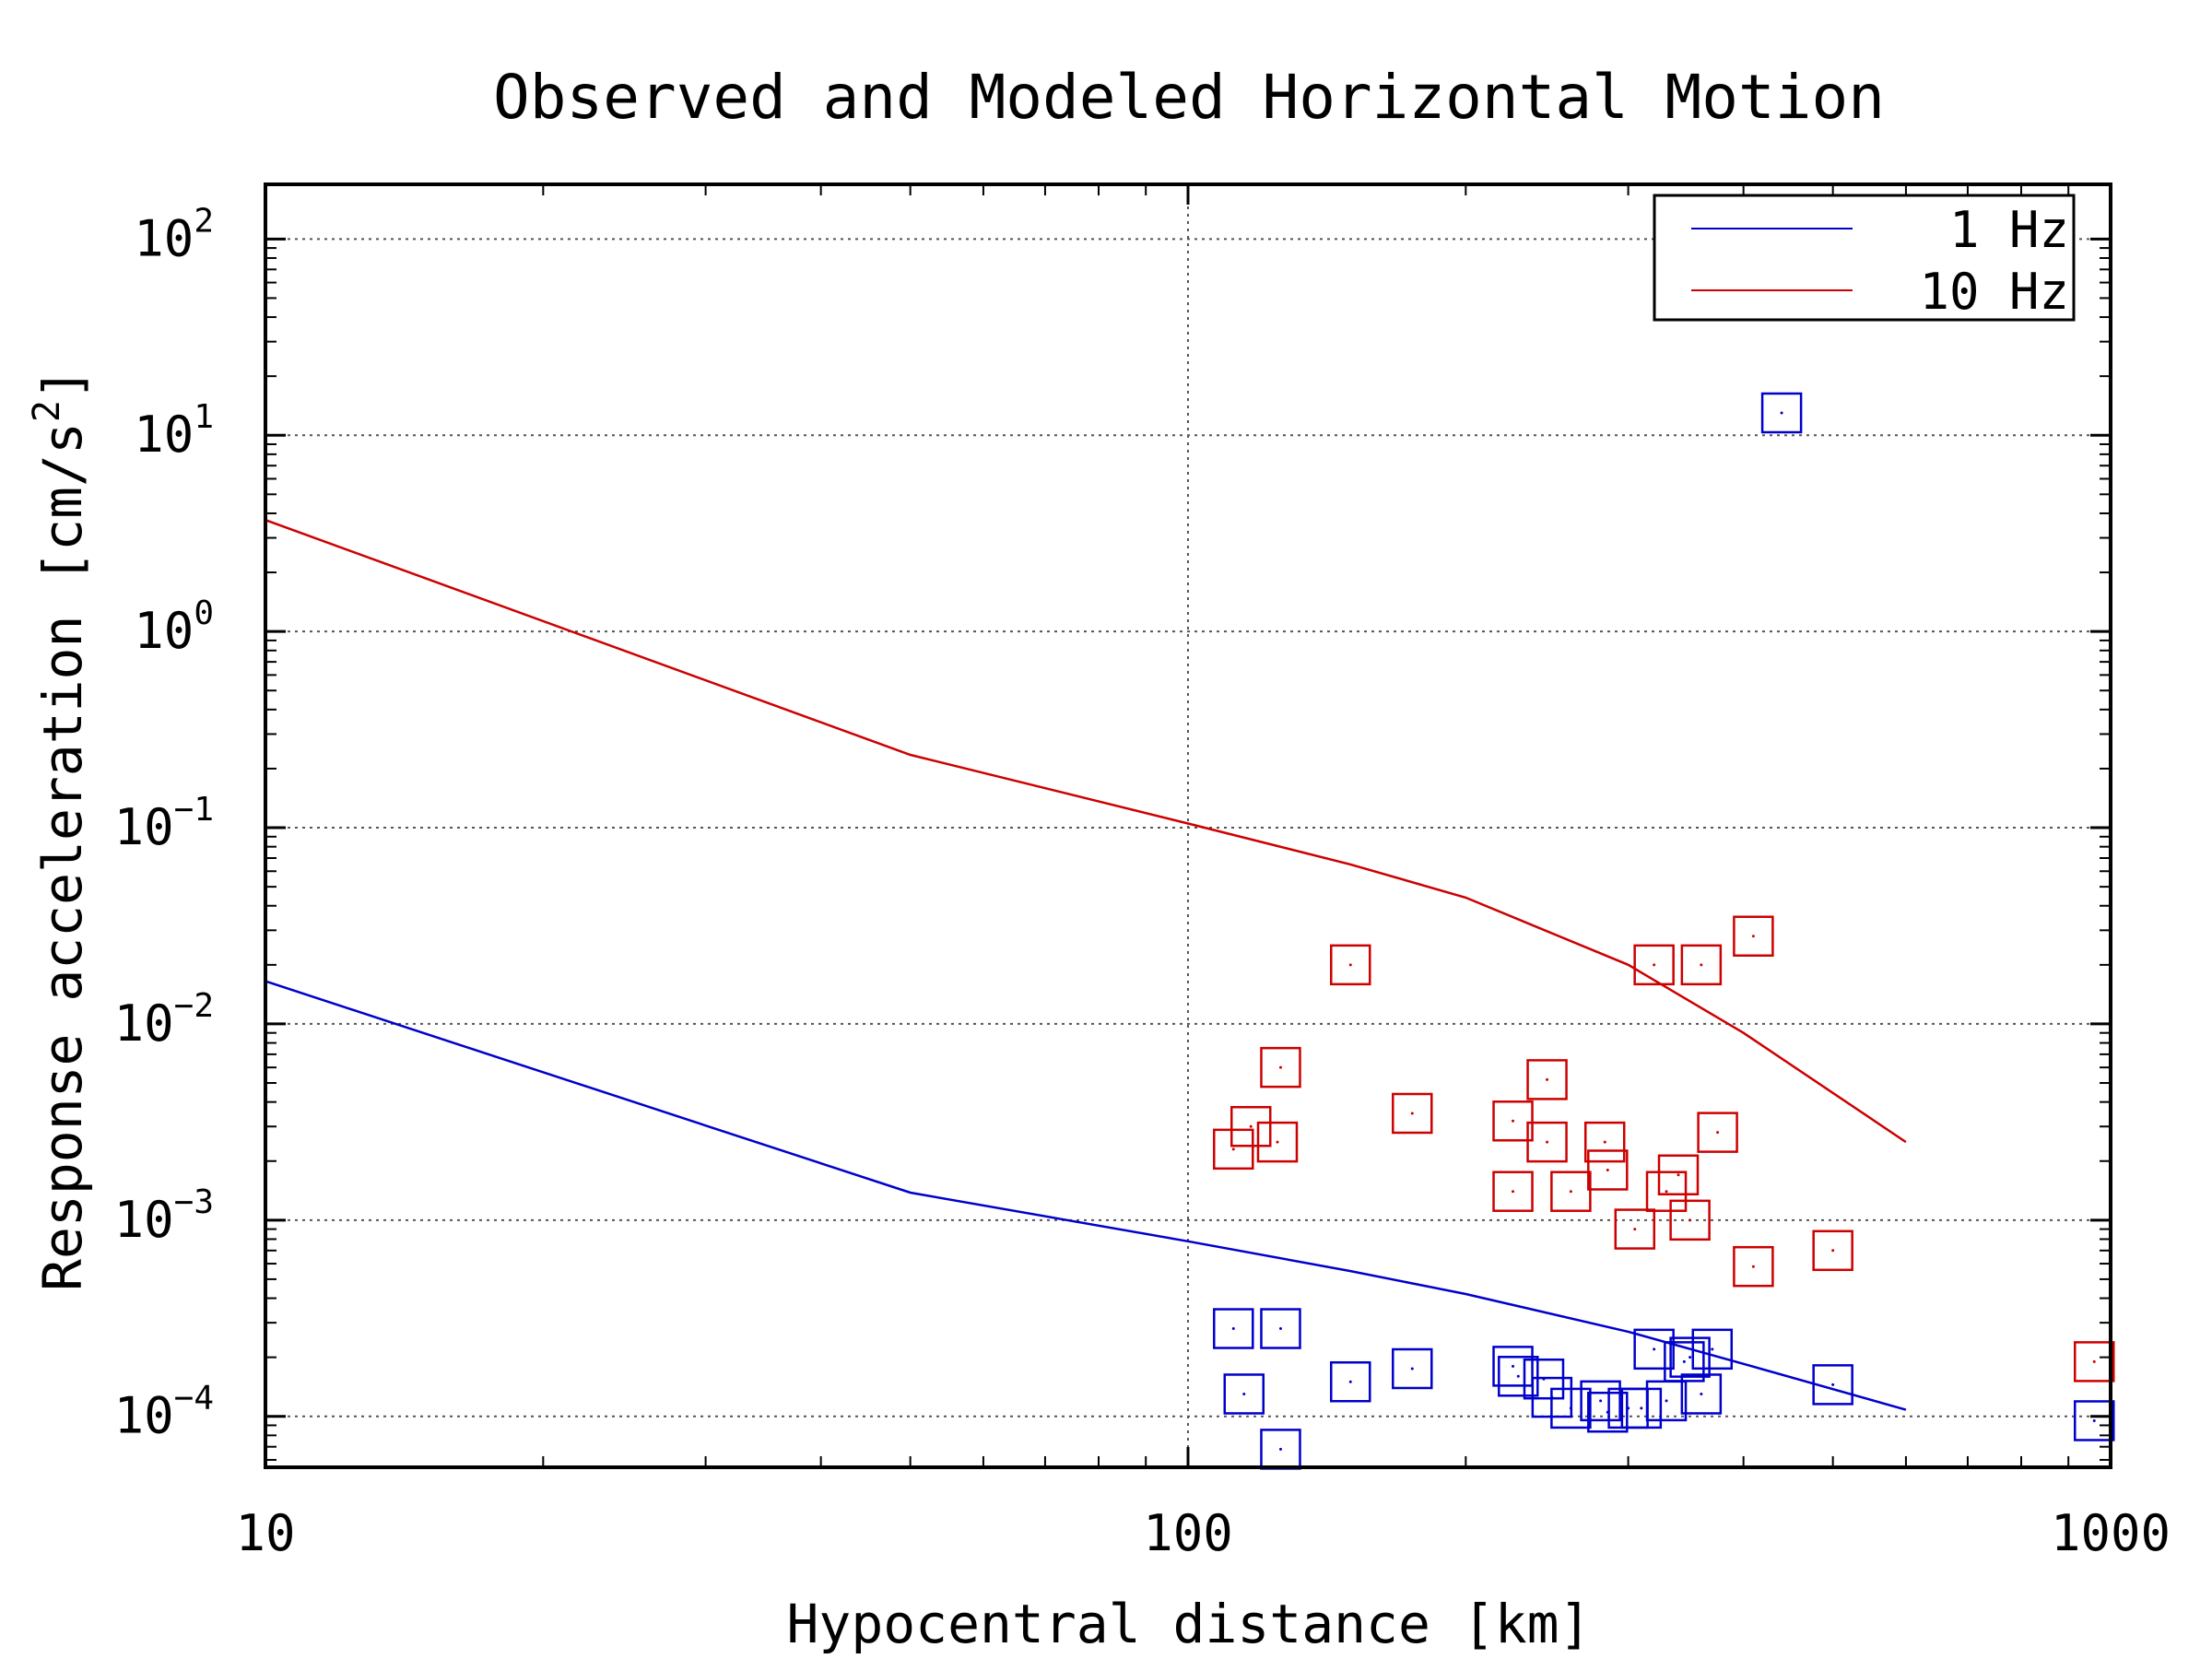  What do you see at coordinates (265, 1533) in the screenshot?
I see `x-tick-label: 10` at bounding box center [265, 1533].